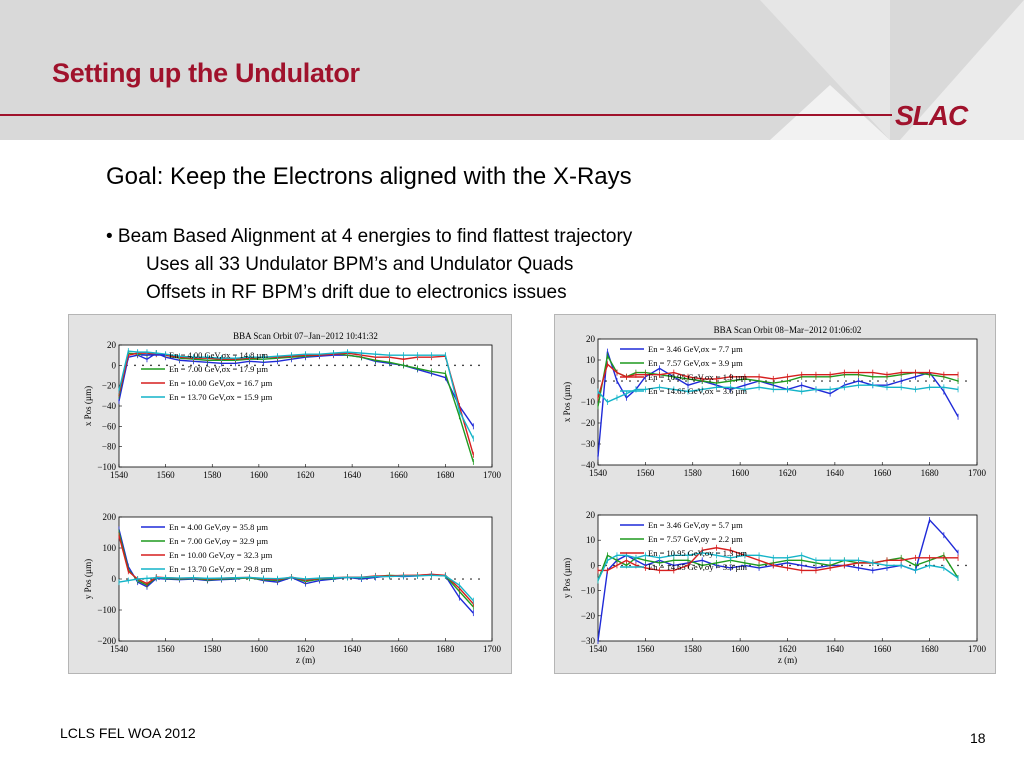 The image size is (1024, 768). What do you see at coordinates (591, 540) in the screenshot?
I see `y-tick-label: 10` at bounding box center [591, 540].